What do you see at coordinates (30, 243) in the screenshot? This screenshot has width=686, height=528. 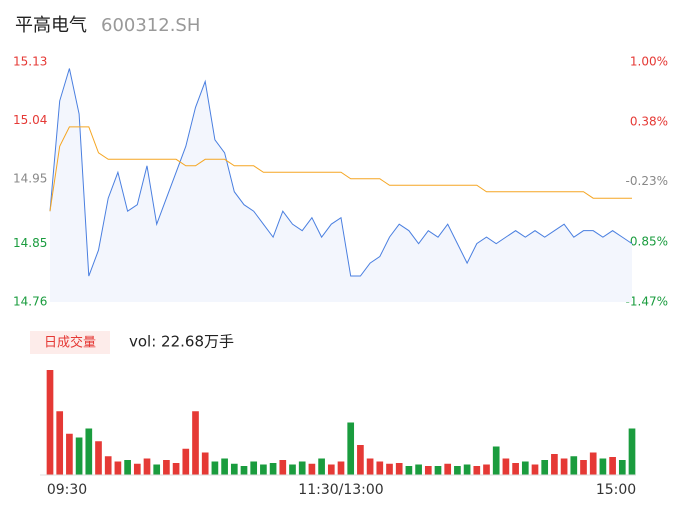 I see `y-tick-label: 14.85` at bounding box center [30, 243].